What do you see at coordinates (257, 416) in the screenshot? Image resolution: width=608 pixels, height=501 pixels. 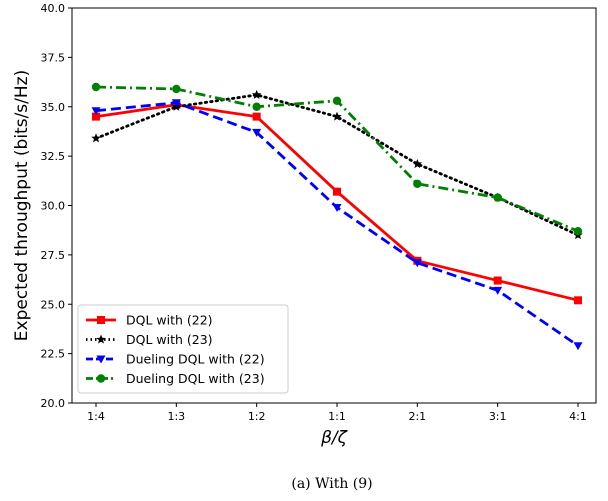 I see `x-tick-label: 1:2` at bounding box center [257, 416].